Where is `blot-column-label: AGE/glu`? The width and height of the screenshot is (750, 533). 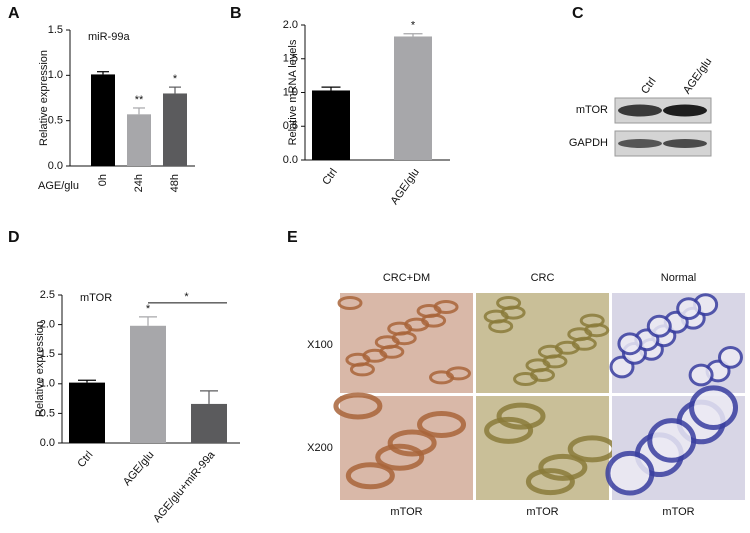 blot-column-label: AGE/glu is located at coordinates (697, 76).